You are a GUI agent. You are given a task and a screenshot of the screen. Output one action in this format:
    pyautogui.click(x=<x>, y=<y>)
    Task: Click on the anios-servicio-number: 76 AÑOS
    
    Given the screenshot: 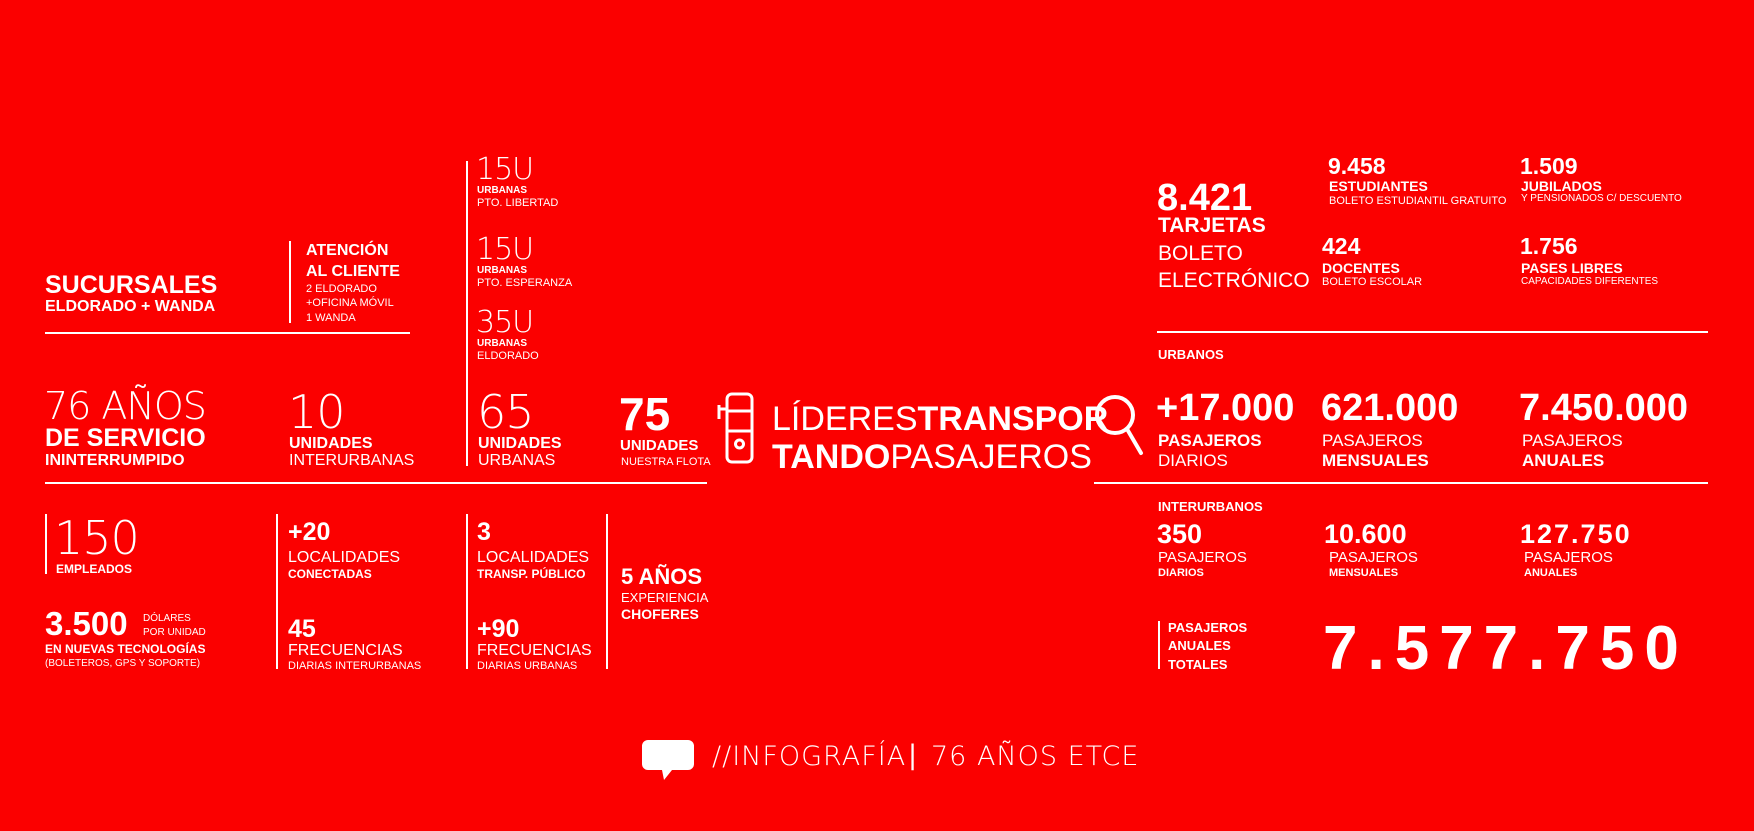 What is the action you would take?
    pyautogui.click(x=125, y=406)
    